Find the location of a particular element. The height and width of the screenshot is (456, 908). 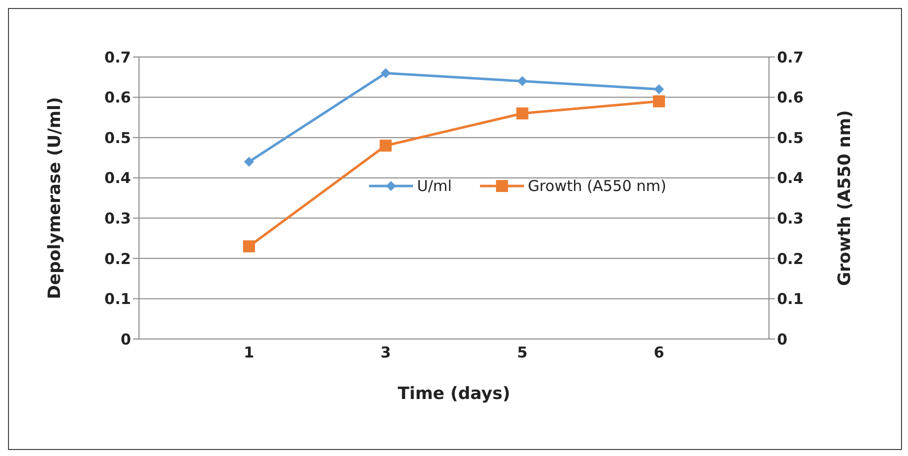

y2-tick-label: 0.6 is located at coordinates (790, 97).